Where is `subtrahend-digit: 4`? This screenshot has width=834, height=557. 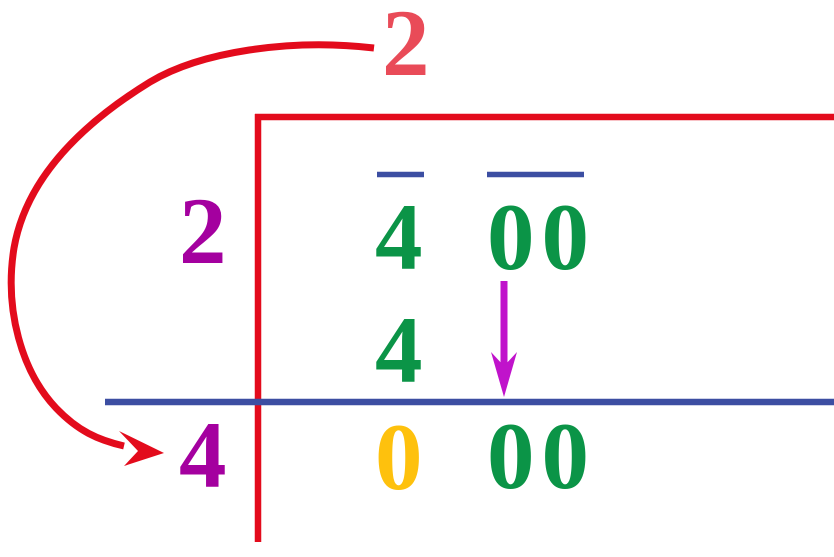
subtrahend-digit: 4 is located at coordinates (399, 350).